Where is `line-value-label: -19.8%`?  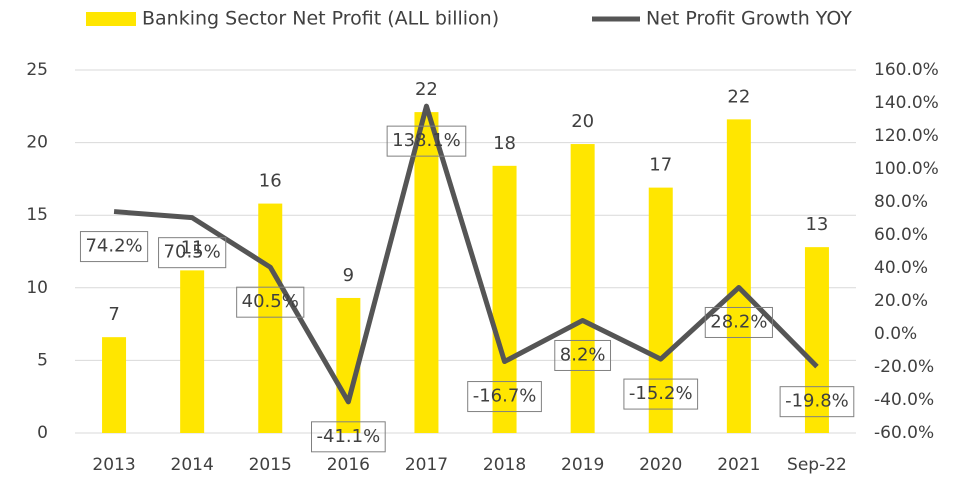
line-value-label: -19.8% is located at coordinates (817, 401).